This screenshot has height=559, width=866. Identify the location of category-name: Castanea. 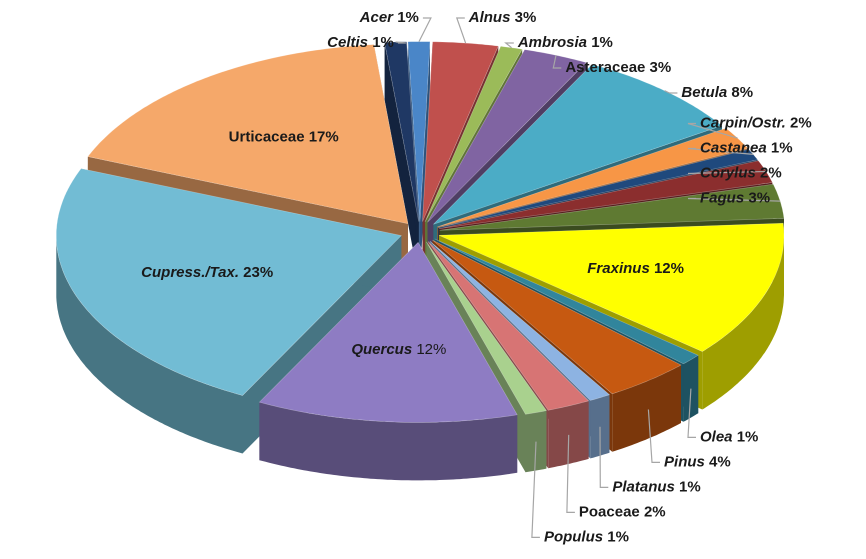
(733, 147).